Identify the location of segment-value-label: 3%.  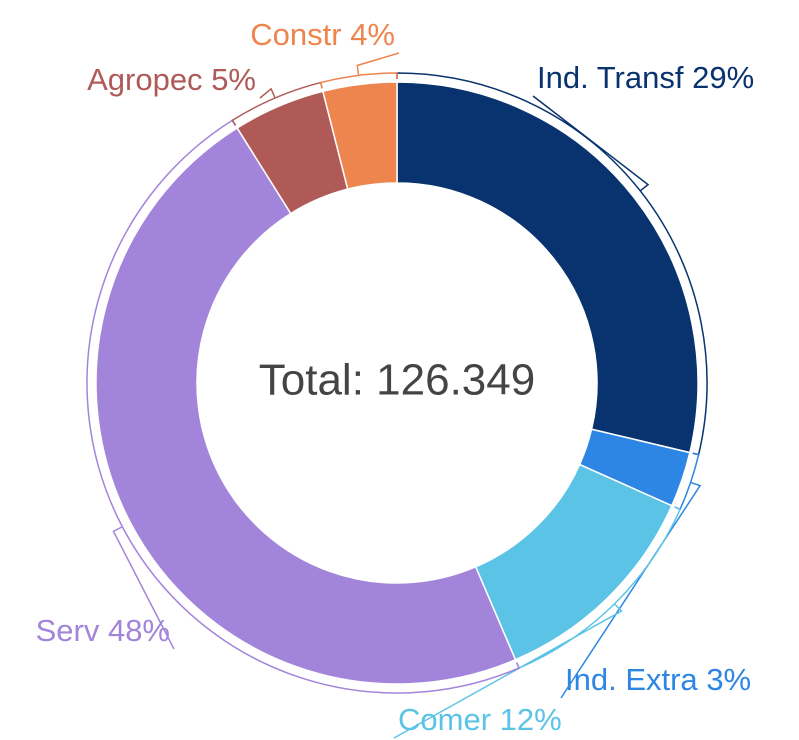
(728, 679).